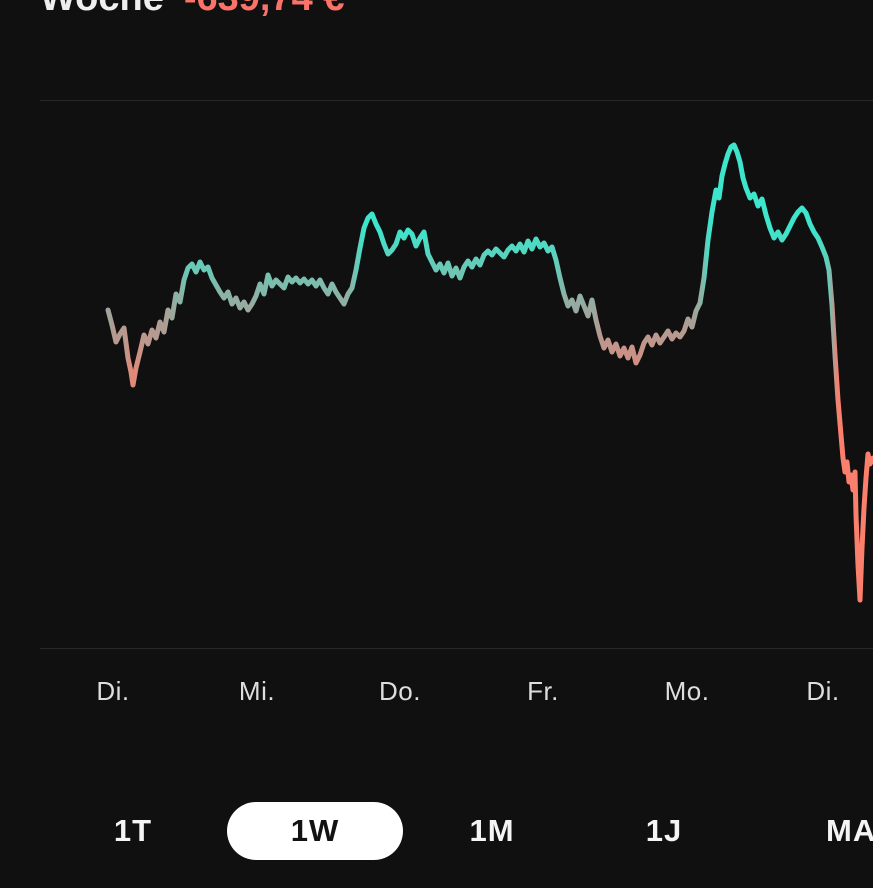 This screenshot has width=873, height=888. Describe the element at coordinates (834, 831) in the screenshot. I see `range-button-max: MAX` at that location.